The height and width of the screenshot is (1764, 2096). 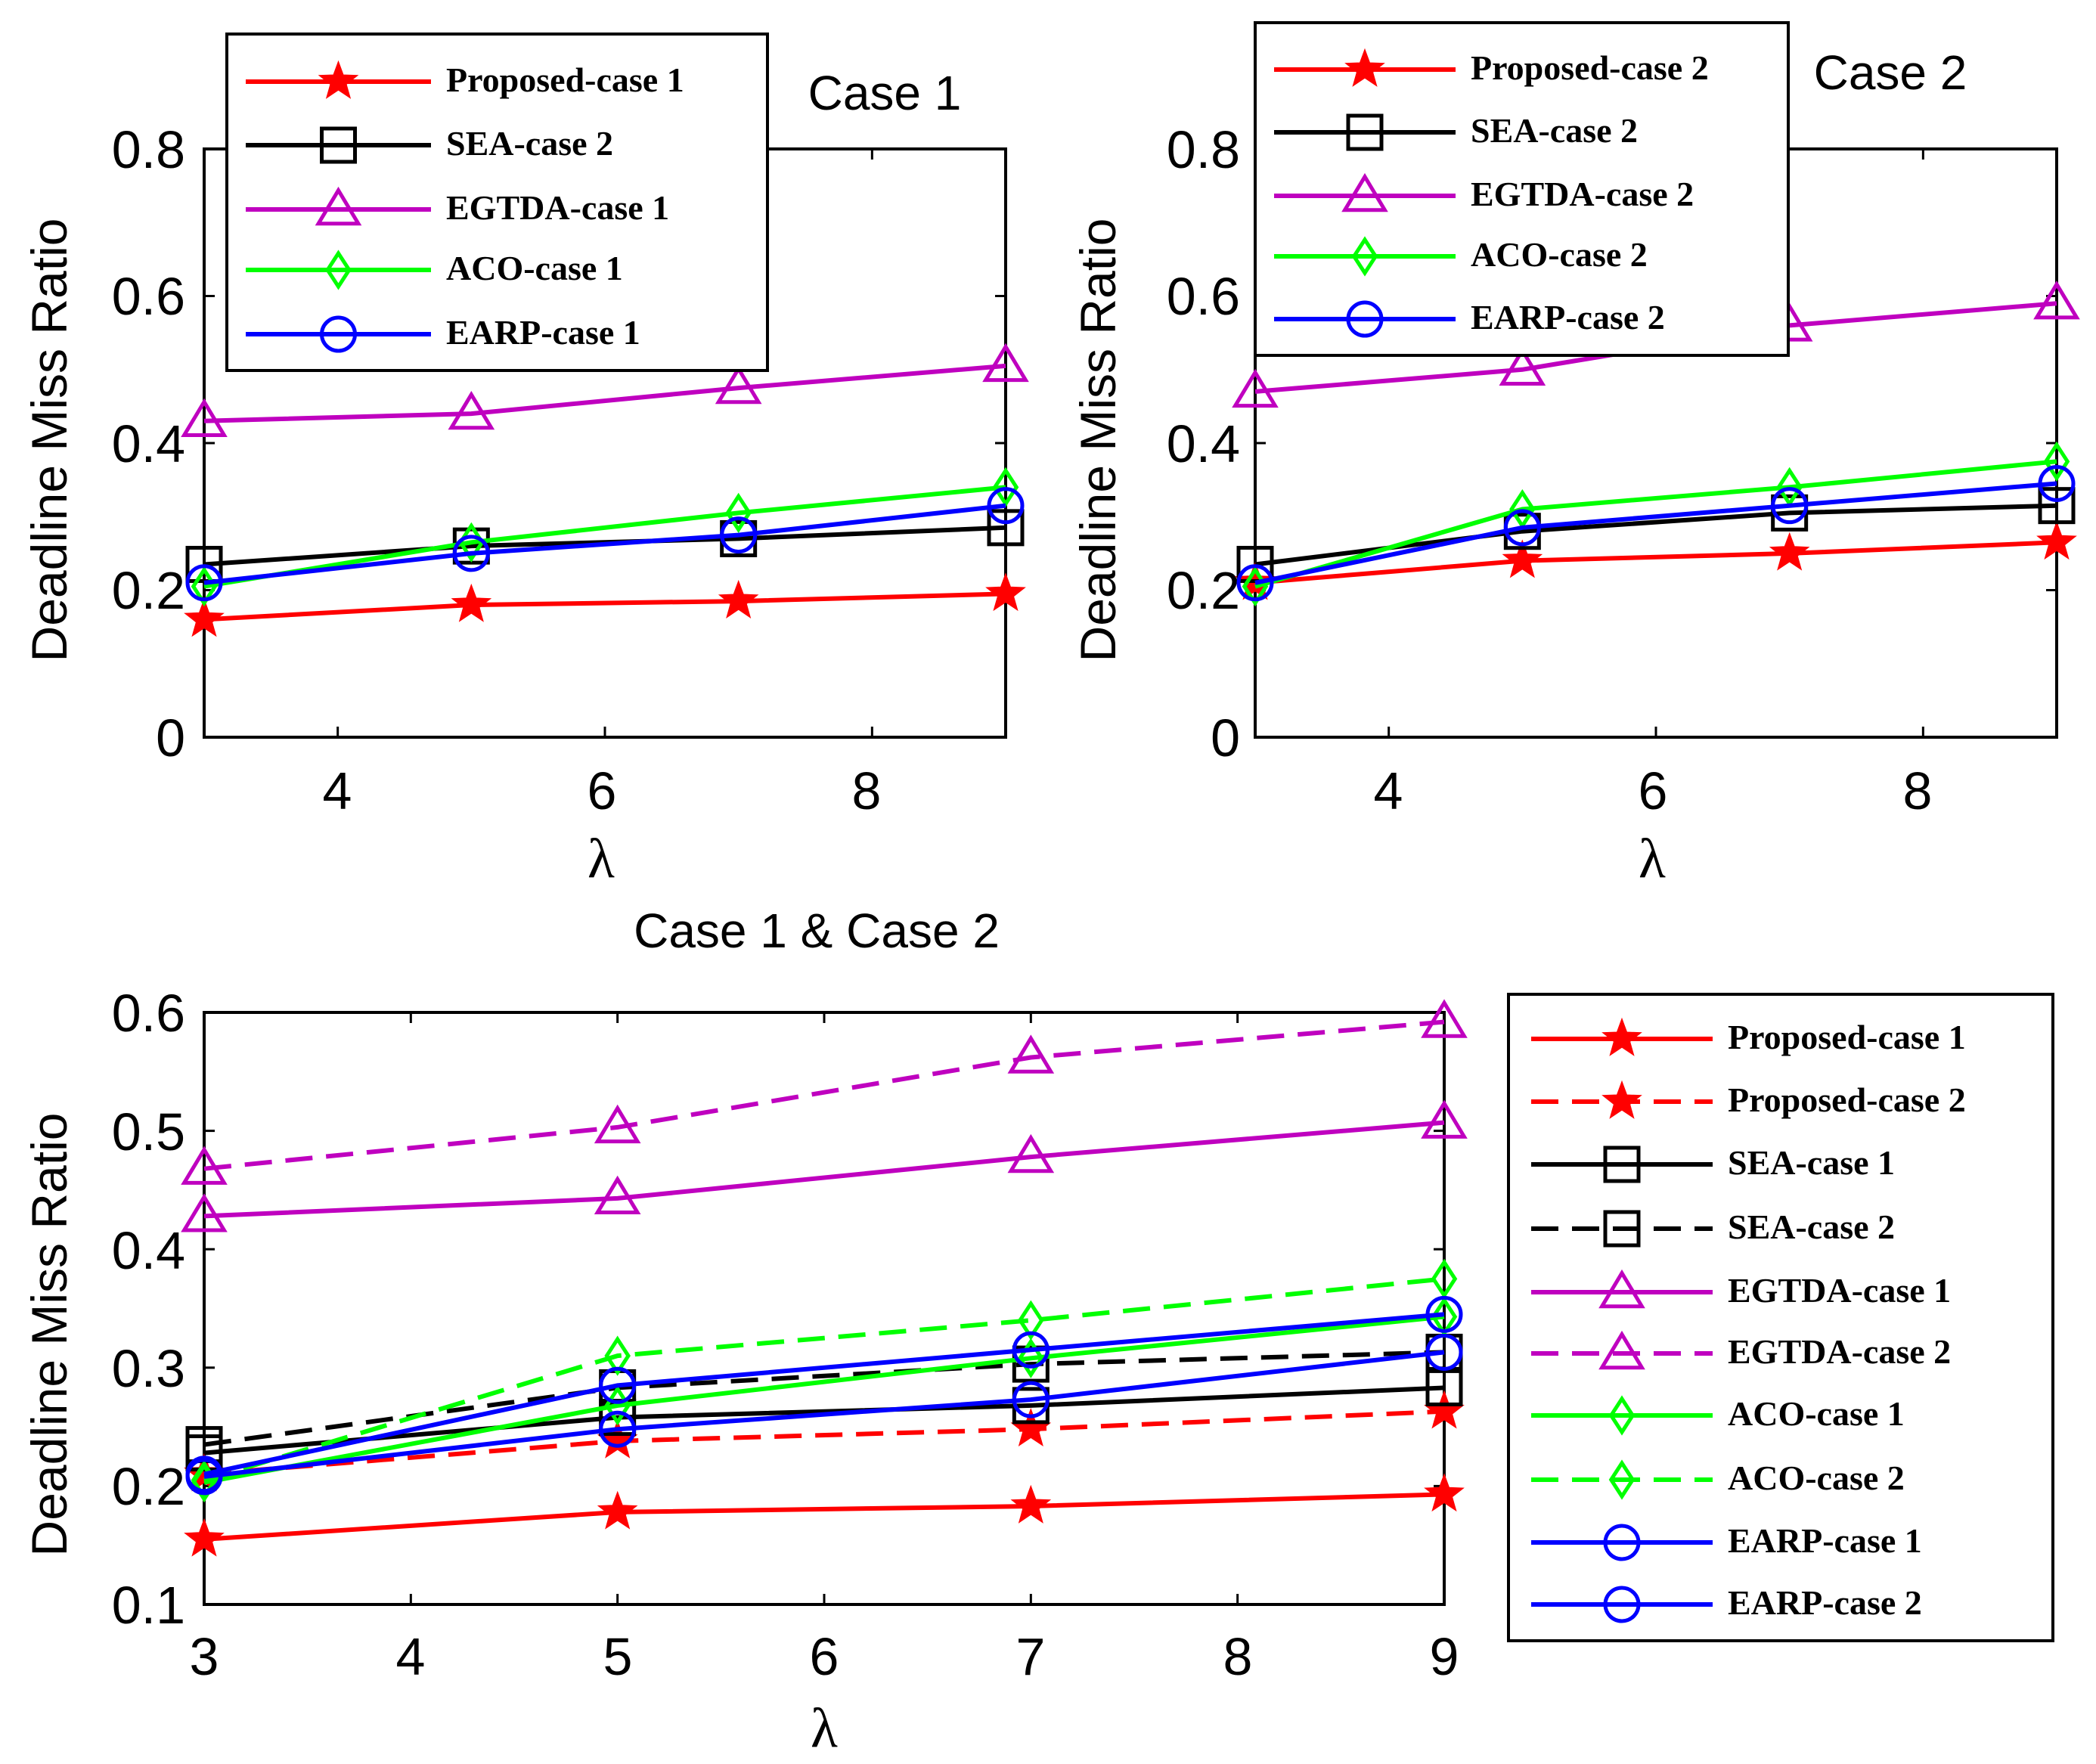 What do you see at coordinates (1203, 149) in the screenshot?
I see `y-tick-label: 0.8` at bounding box center [1203, 149].